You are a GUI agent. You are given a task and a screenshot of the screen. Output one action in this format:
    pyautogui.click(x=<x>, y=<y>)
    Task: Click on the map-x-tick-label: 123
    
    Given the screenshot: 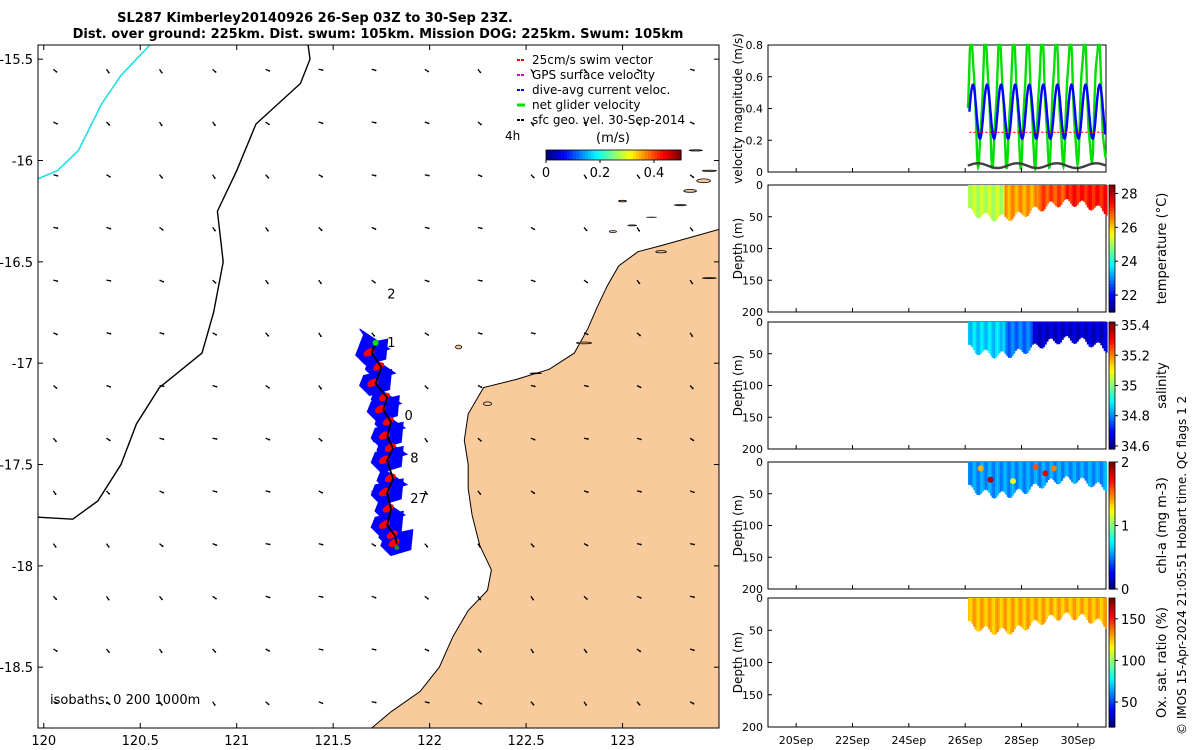 What is the action you would take?
    pyautogui.click(x=622, y=741)
    